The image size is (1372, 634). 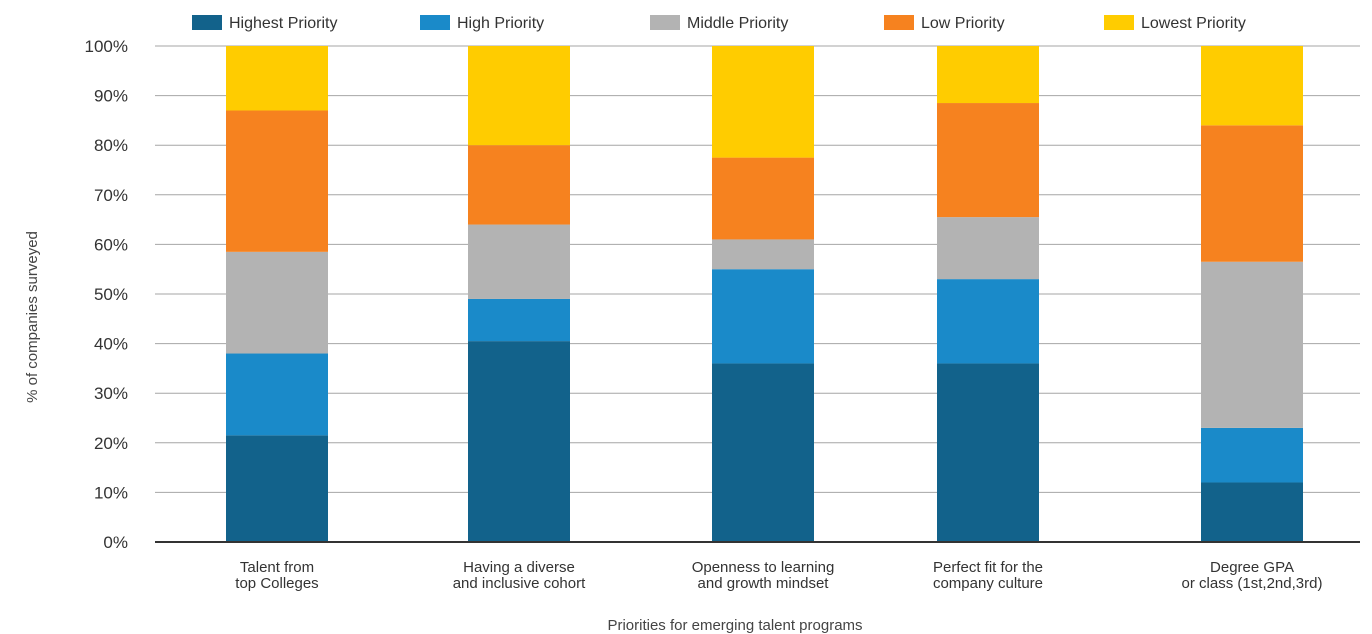 What do you see at coordinates (519, 583) in the screenshot?
I see `x-category-label: and inclusive cohort` at bounding box center [519, 583].